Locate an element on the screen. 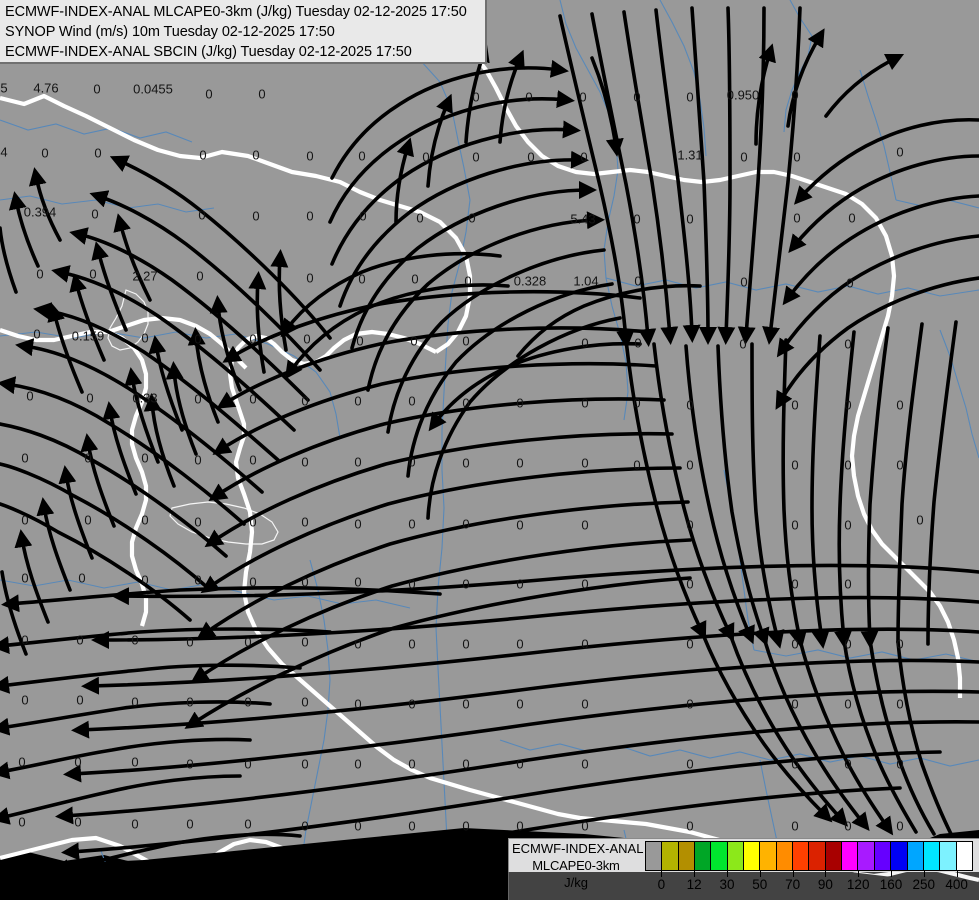 Image resolution: width=979 pixels, height=900 pixels. legend-units: J/kg is located at coordinates (576, 882).